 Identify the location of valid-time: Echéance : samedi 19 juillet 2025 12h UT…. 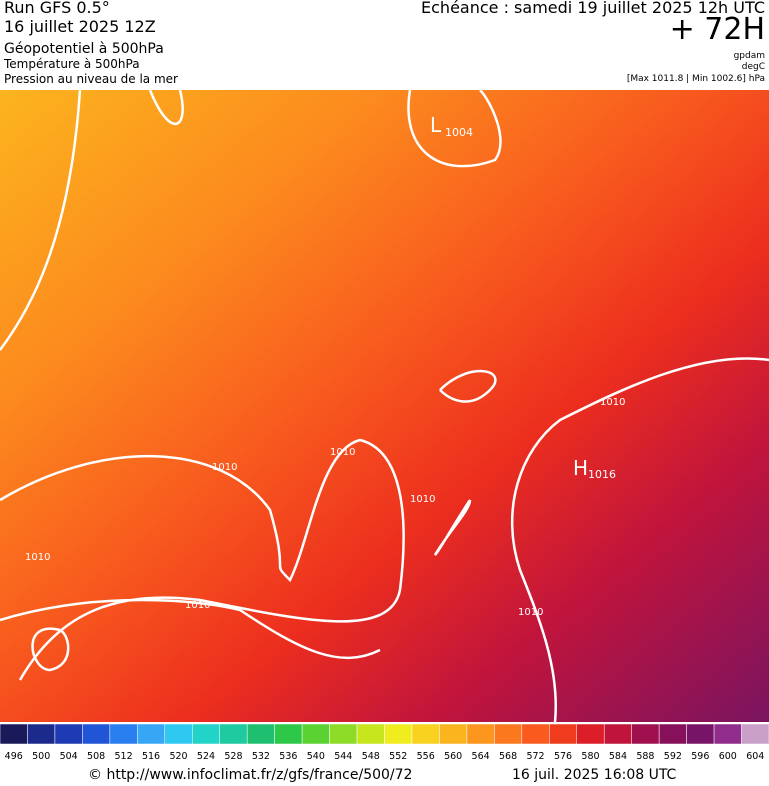
(593, 8).